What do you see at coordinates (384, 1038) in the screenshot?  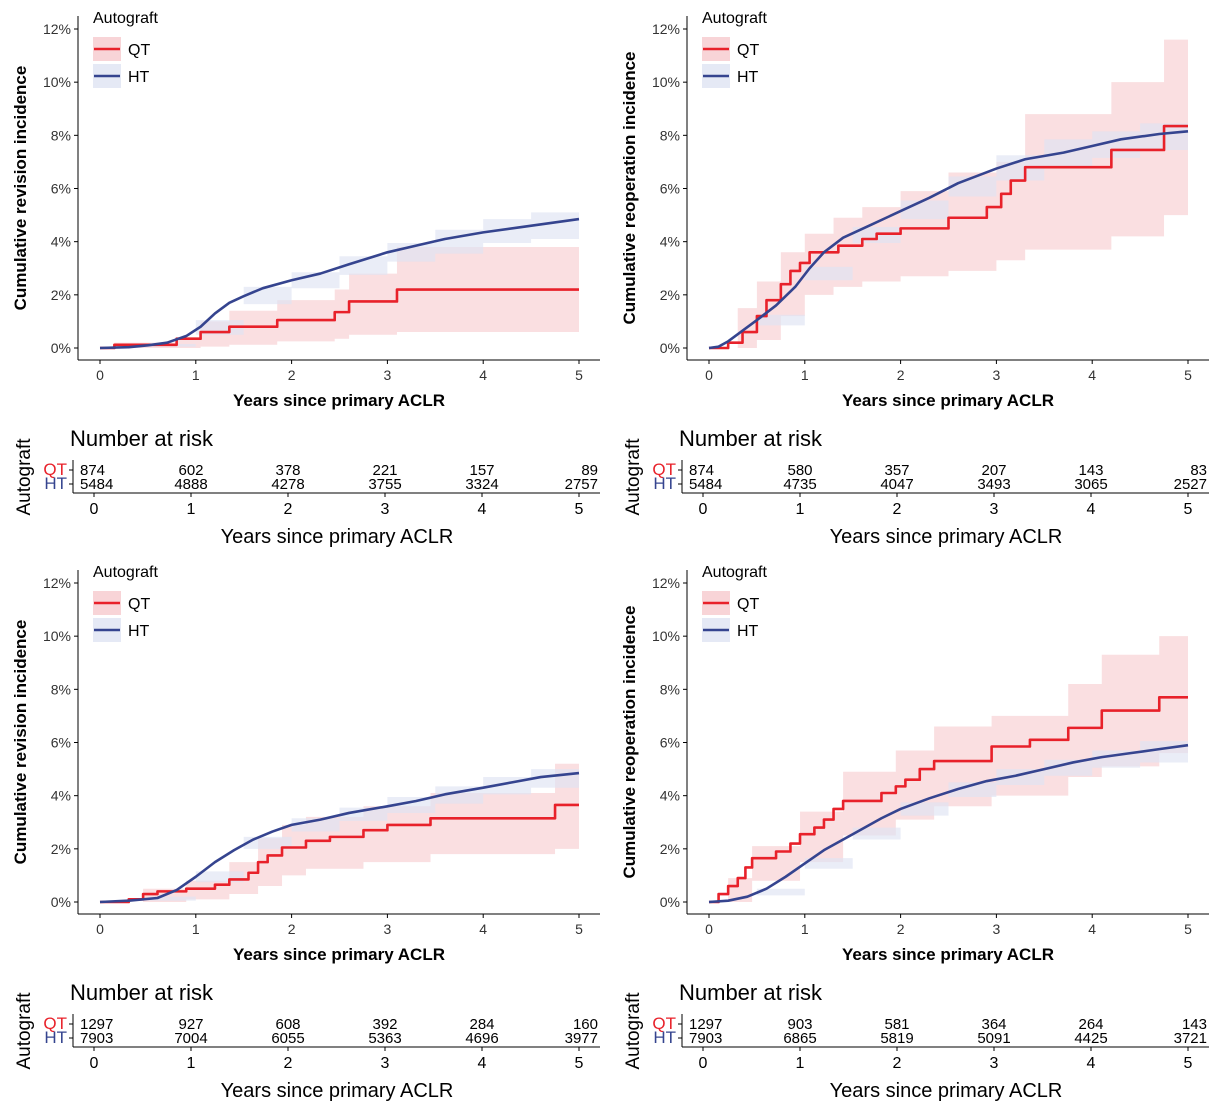 I see `risk-cell: 5363` at bounding box center [384, 1038].